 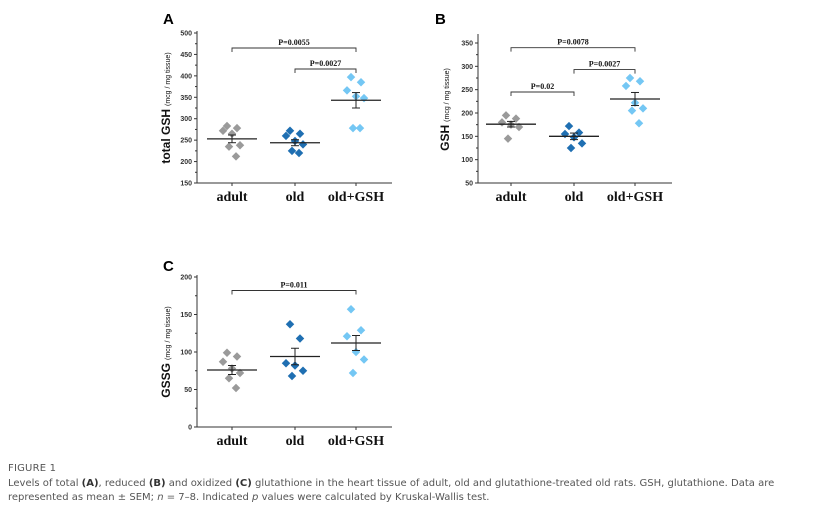 What do you see at coordinates (208, 497) in the screenshot?
I see `caption-segment: = 7–8. Indicated` at bounding box center [208, 497].